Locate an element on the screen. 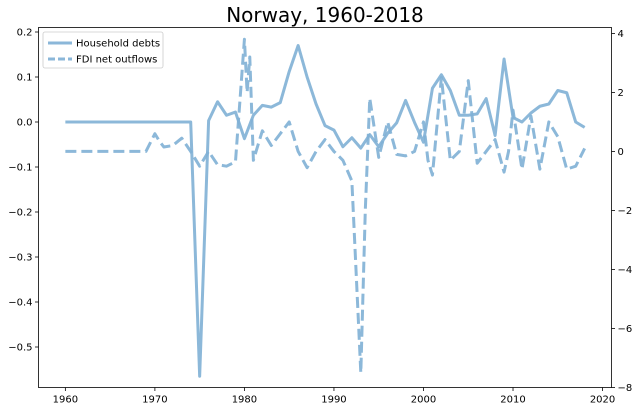  y-left-tick-label: −0.1 is located at coordinates (20, 168).